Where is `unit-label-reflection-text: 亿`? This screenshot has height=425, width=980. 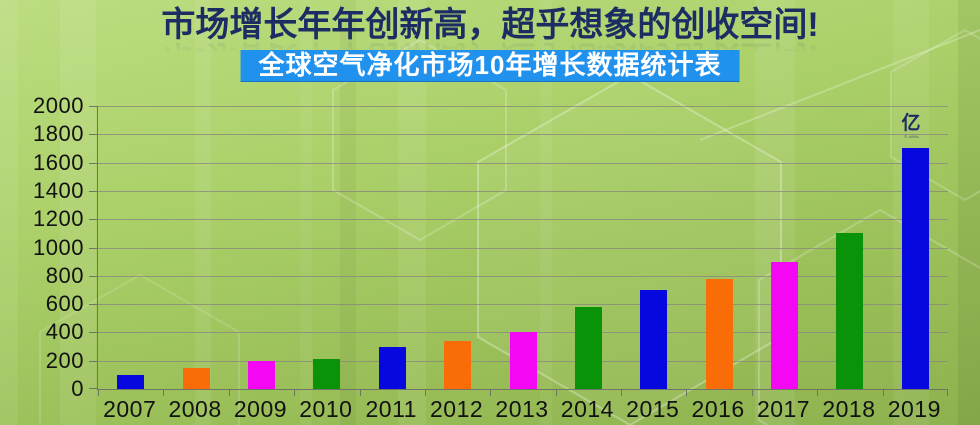
unit-label-reflection-text: 亿 is located at coordinates (911, 134).